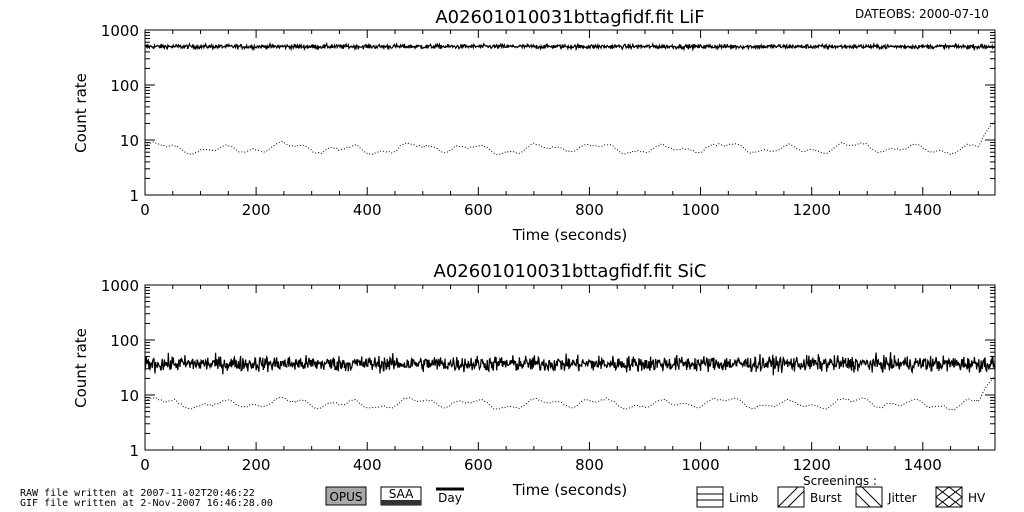  What do you see at coordinates (727, 497) in the screenshot?
I see `screening-limb: Limb` at bounding box center [727, 497].